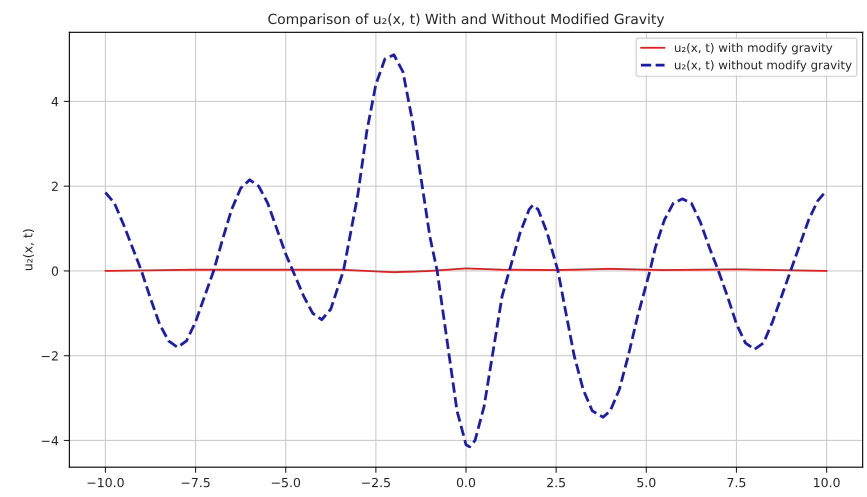 This screenshot has height=497, width=867. I want to click on y-tick-label: 0, so click(55, 271).